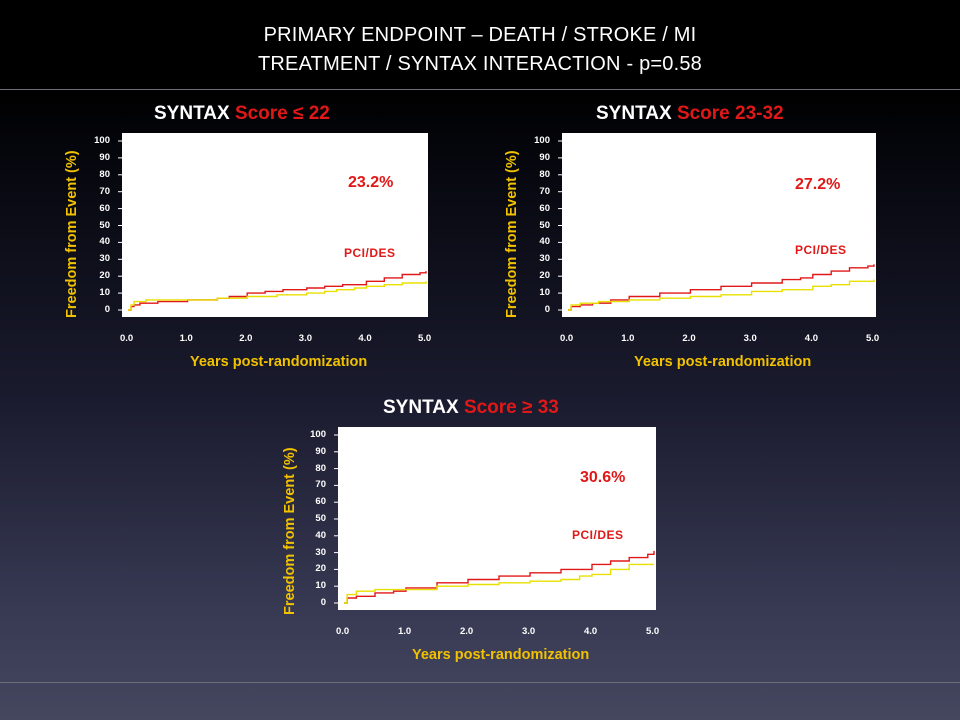 The height and width of the screenshot is (720, 960). I want to click on slide-title-line-2: TREATMENT / SYNTAX INTERACTION - p=0.58, so click(480, 64).